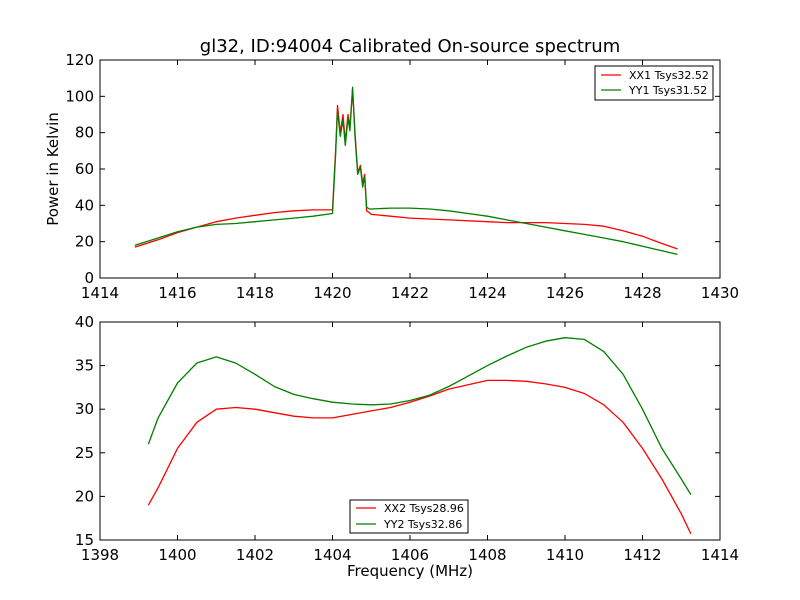 The width and height of the screenshot is (800, 600). Describe the element at coordinates (410, 293) in the screenshot. I see `plot-top-x-tick-label: 1422` at that location.